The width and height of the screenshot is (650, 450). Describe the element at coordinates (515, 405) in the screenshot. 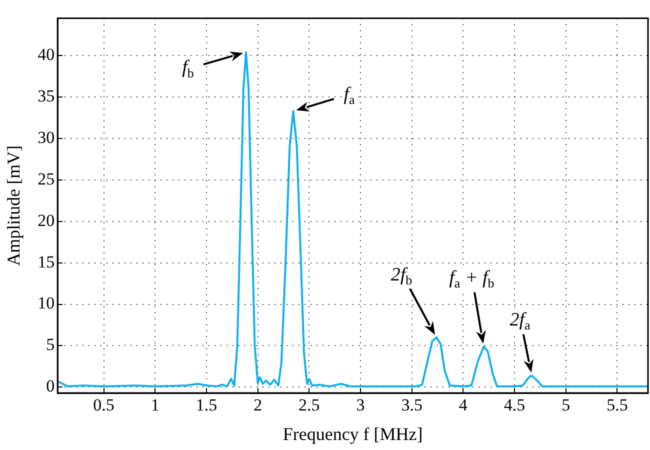

I see `x-tick-label: 4.5` at that location.